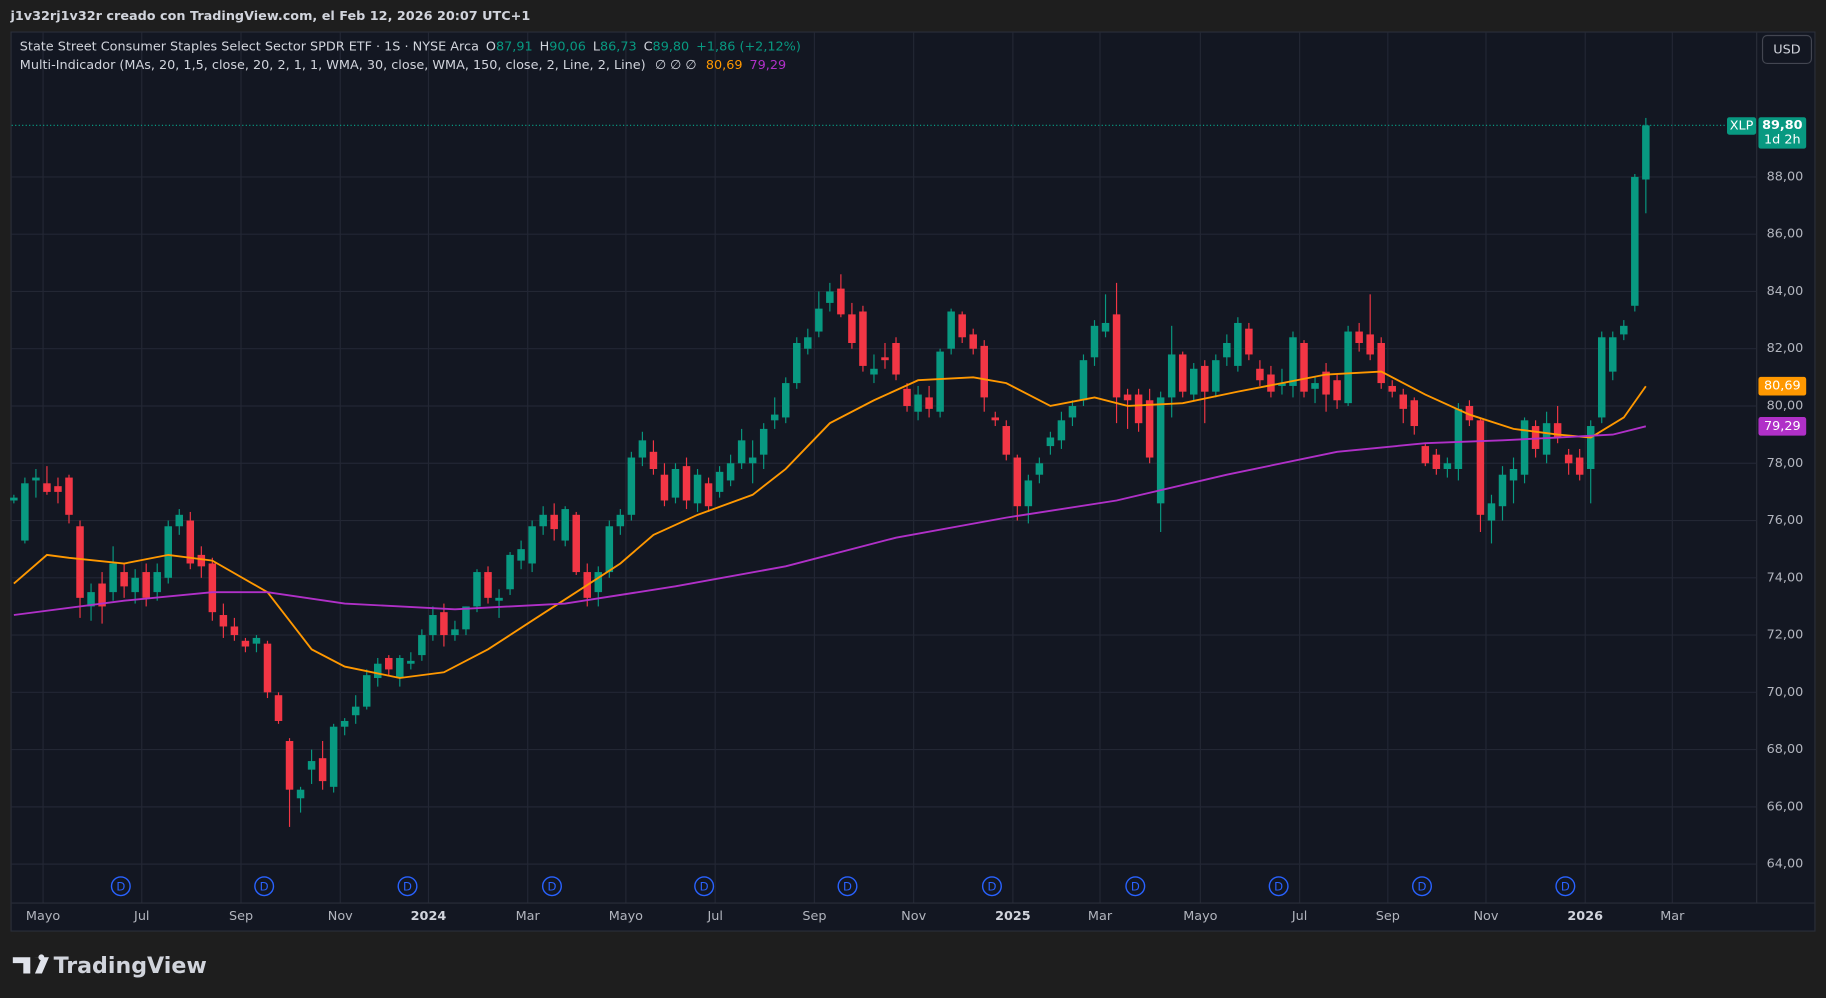  I want to click on y-tick-label: 86,00, so click(1785, 234).